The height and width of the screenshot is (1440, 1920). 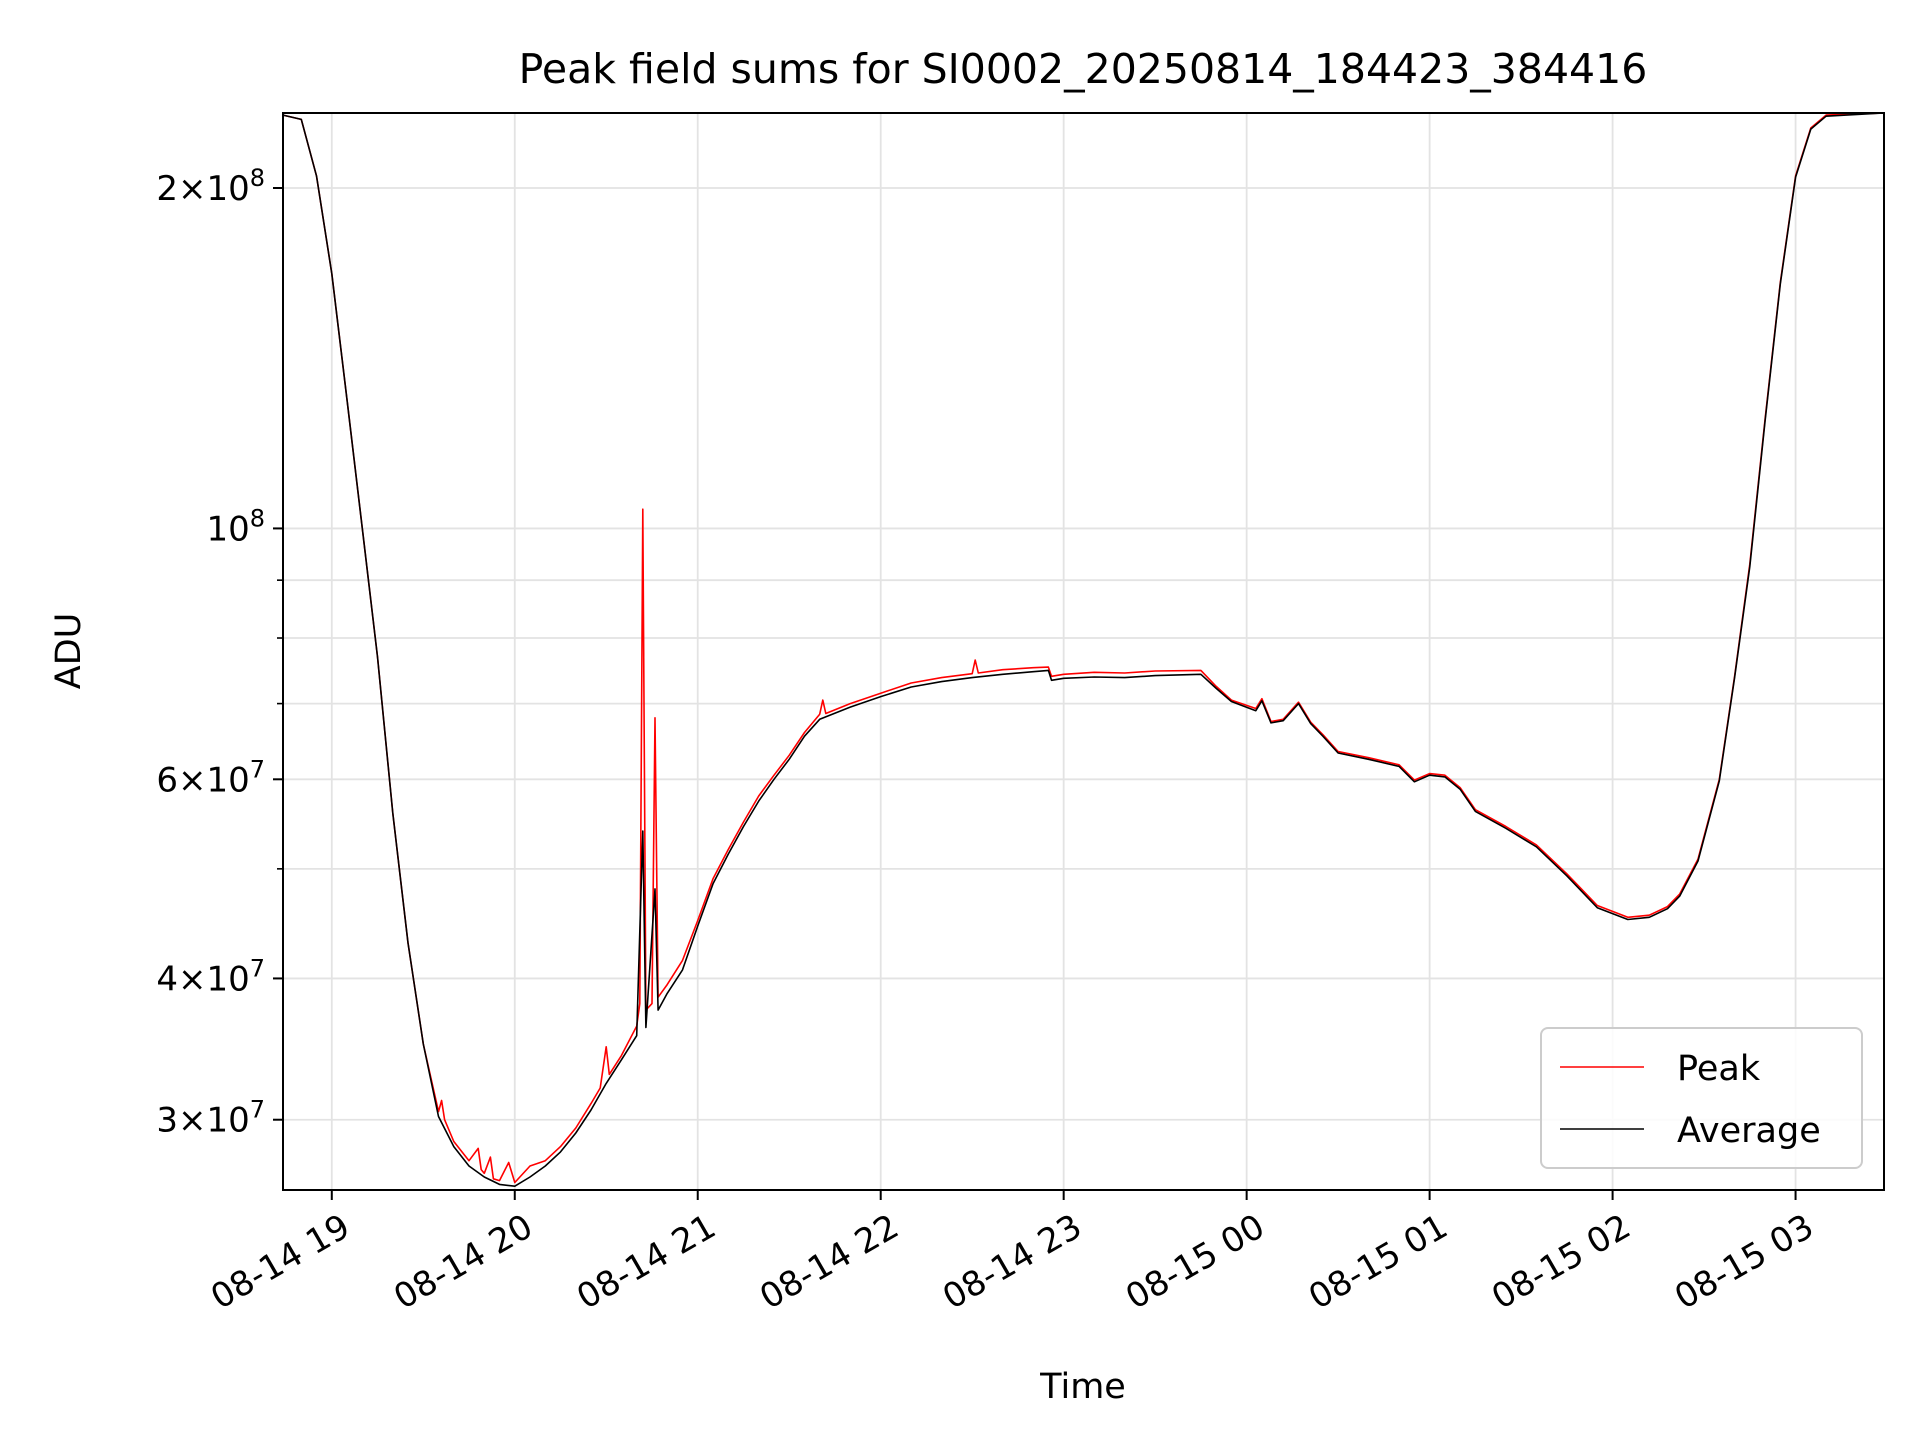 I want to click on y-axis-label: ADU, so click(x=69, y=651).